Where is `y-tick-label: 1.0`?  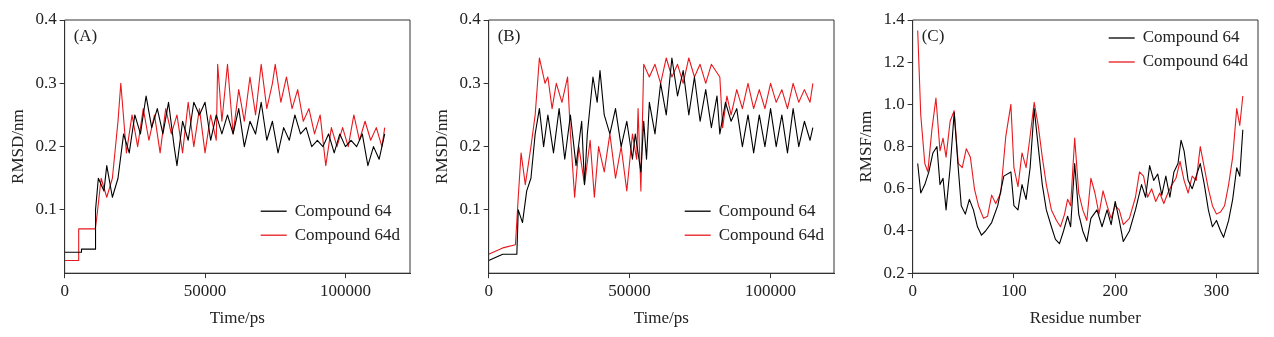 y-tick-label: 1.0 is located at coordinates (894, 103).